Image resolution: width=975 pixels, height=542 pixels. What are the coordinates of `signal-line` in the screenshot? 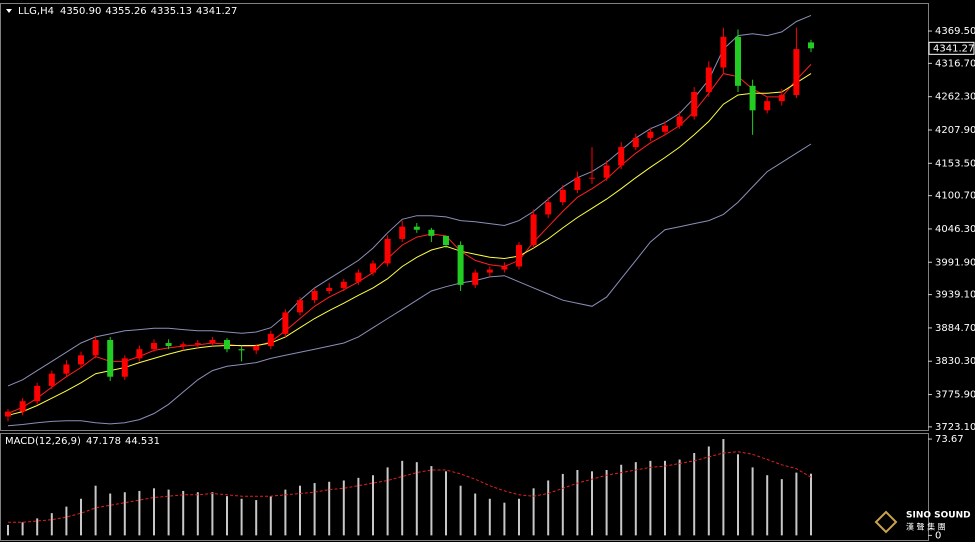 It's located at (410, 487).